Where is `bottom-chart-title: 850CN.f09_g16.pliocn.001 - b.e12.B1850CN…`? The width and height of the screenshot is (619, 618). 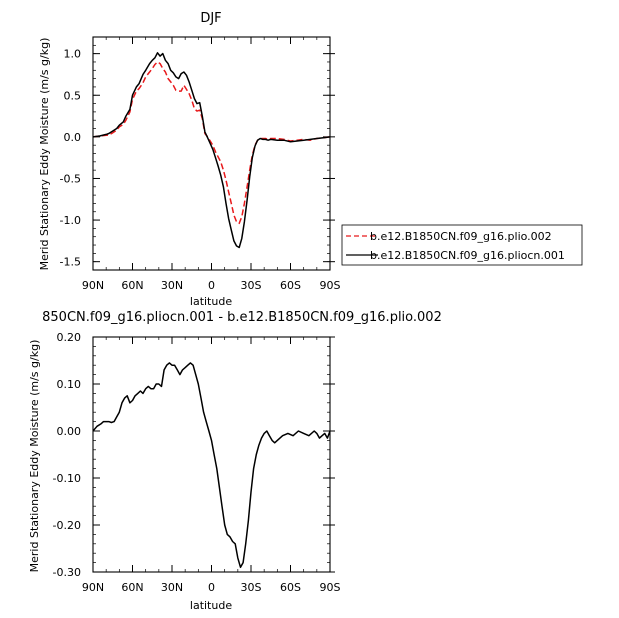 bottom-chart-title: 850CN.f09_g16.pliocn.001 - b.e12.B1850CN… is located at coordinates (242, 317).